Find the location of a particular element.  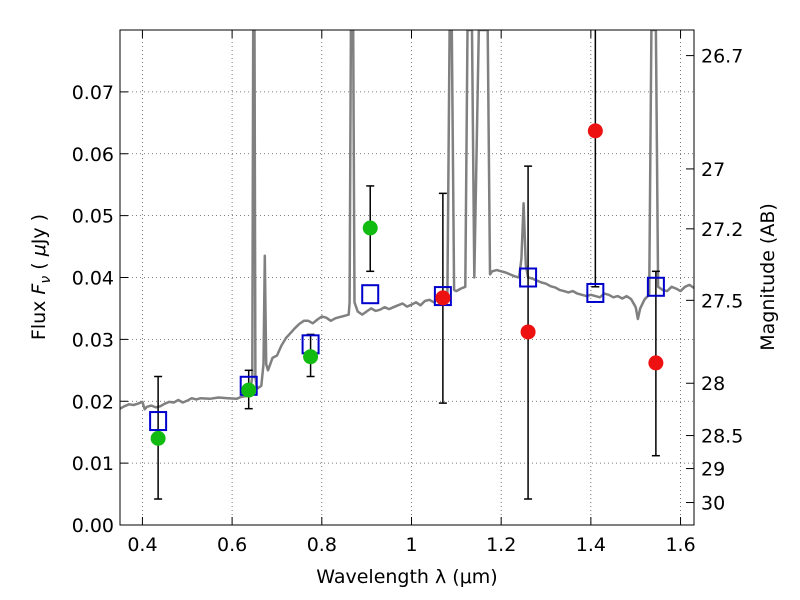

x-tick-label: 0.6 is located at coordinates (232, 545).